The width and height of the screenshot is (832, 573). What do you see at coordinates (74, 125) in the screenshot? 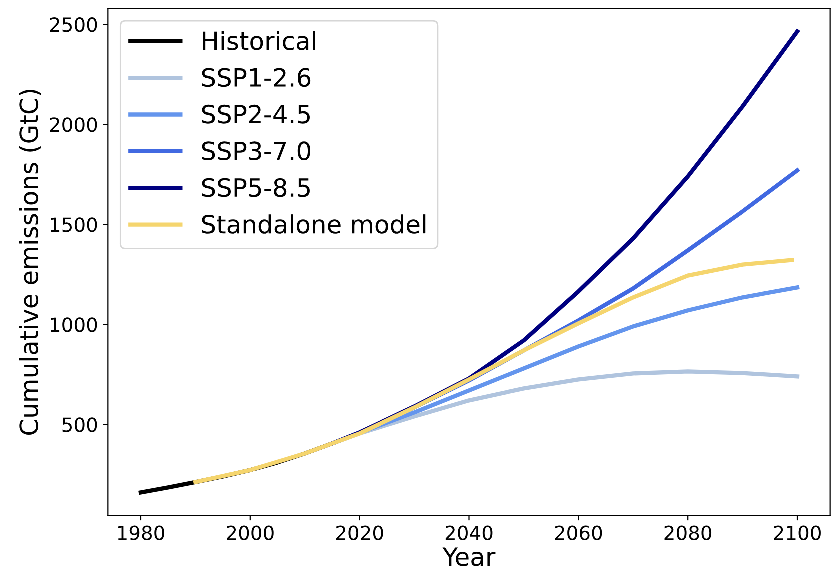
I see `y-tick-label: 2000` at bounding box center [74, 125].